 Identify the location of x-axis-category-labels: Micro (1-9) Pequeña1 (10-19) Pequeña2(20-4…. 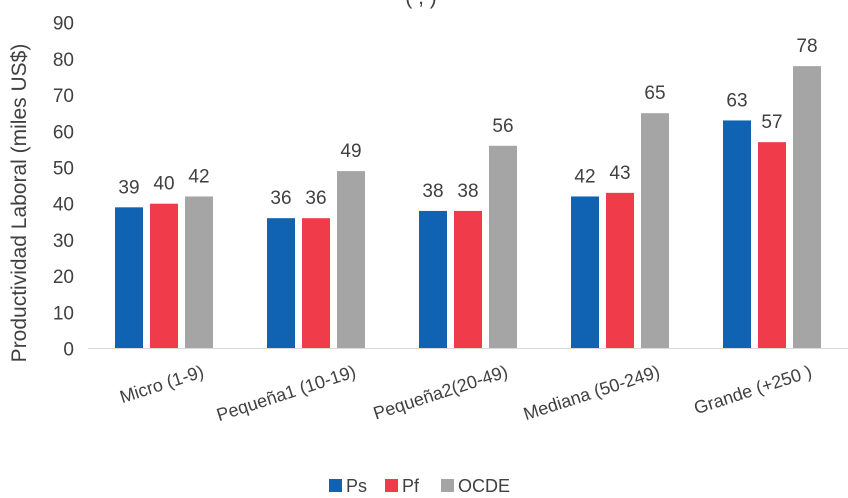
(465, 393).